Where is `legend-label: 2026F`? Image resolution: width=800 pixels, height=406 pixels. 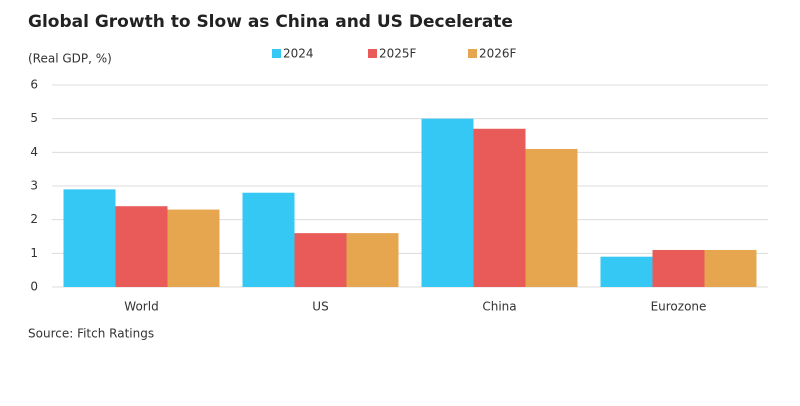 legend-label: 2026F is located at coordinates (498, 54).